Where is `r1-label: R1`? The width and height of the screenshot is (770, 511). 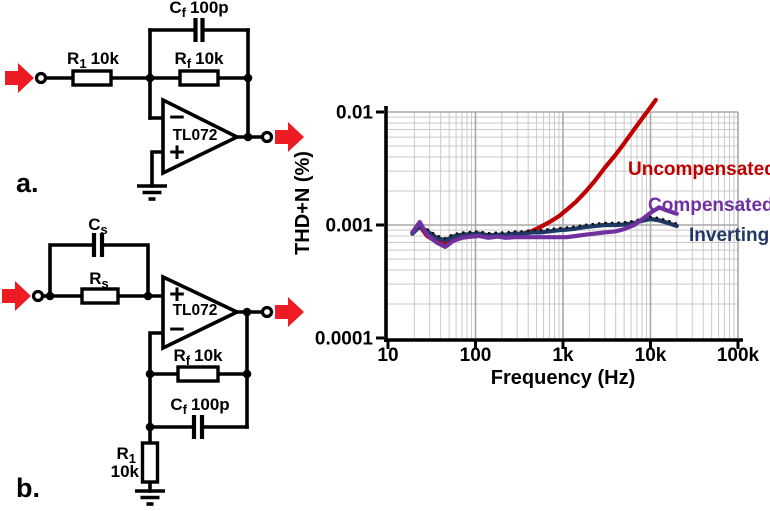
r1-label: R1 is located at coordinates (126, 455).